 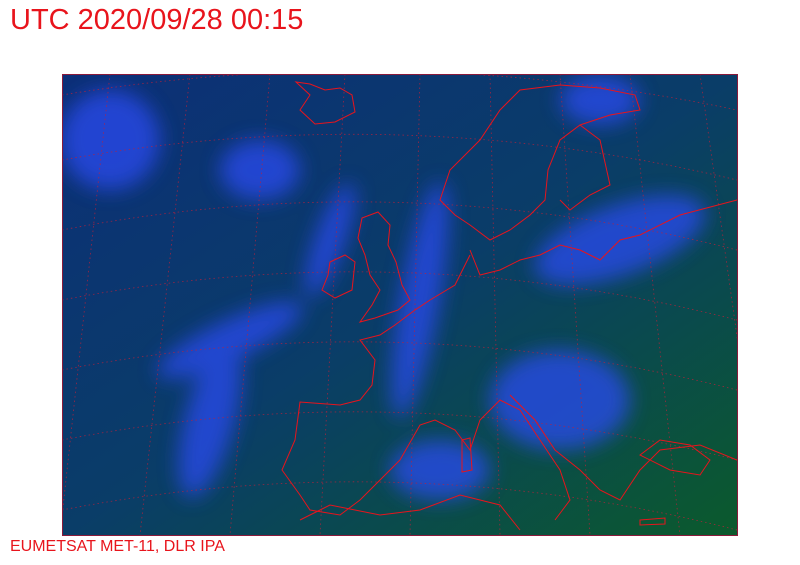 I want to click on timestamp-title: UTC 2020/09/28 00:15, so click(x=157, y=20).